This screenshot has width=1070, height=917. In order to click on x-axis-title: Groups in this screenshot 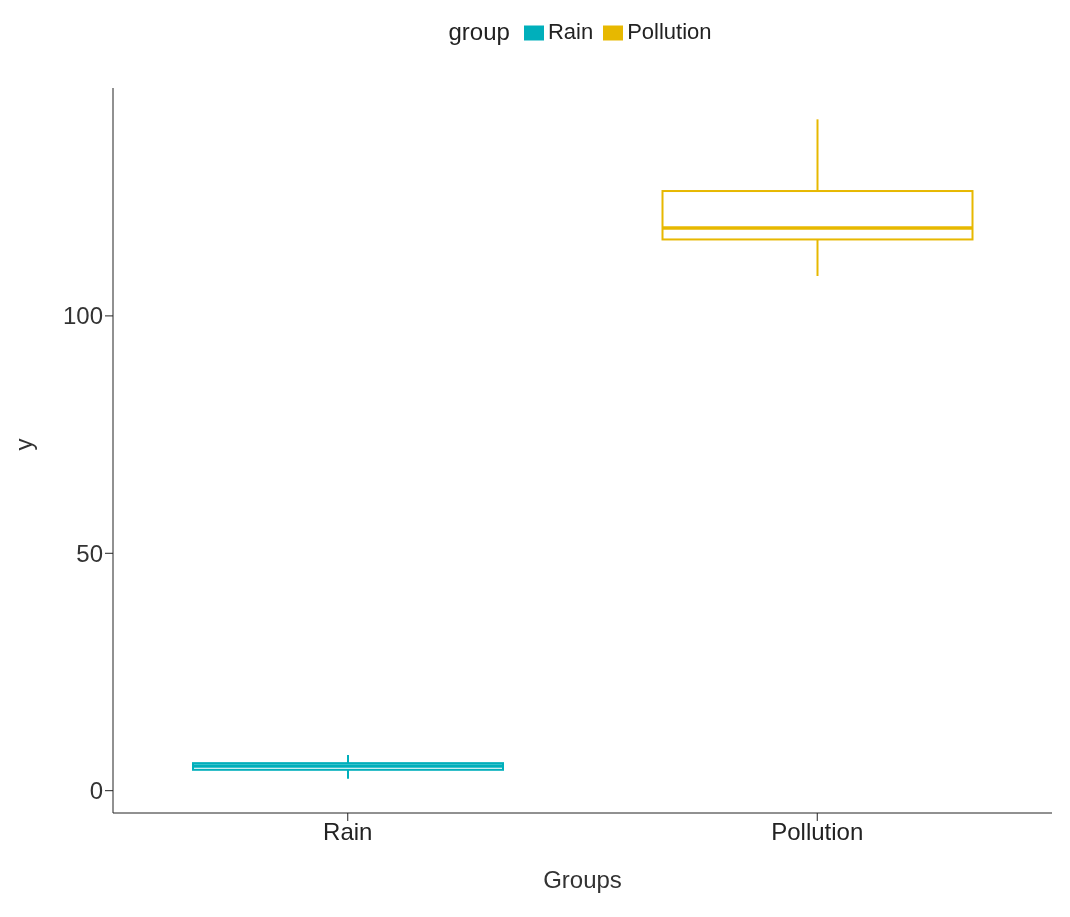, I will do `click(582, 879)`.